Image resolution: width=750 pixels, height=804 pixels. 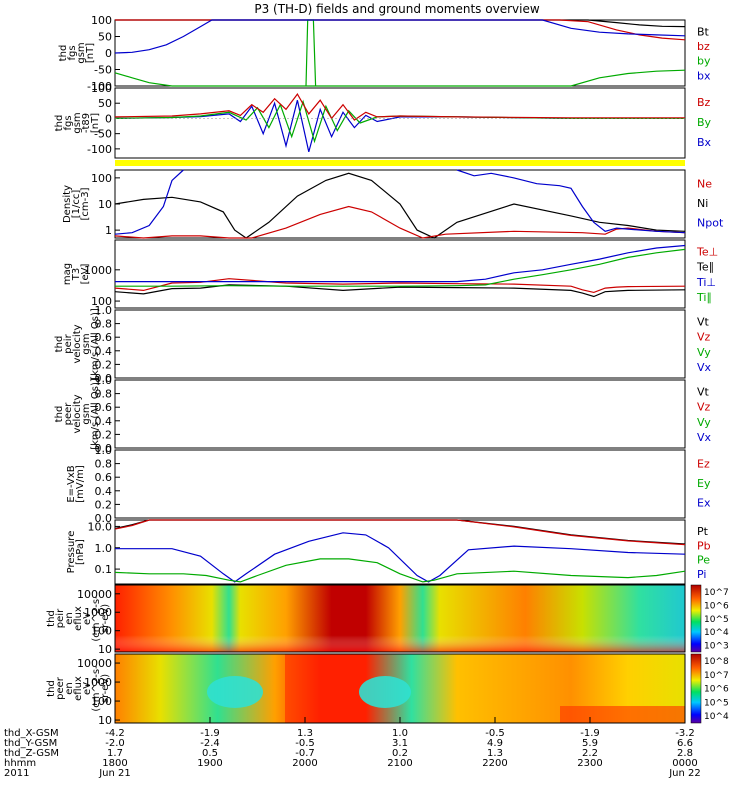 I want to click on colorbar-label-peir_eflux-3: 10^4, so click(x=716, y=633).